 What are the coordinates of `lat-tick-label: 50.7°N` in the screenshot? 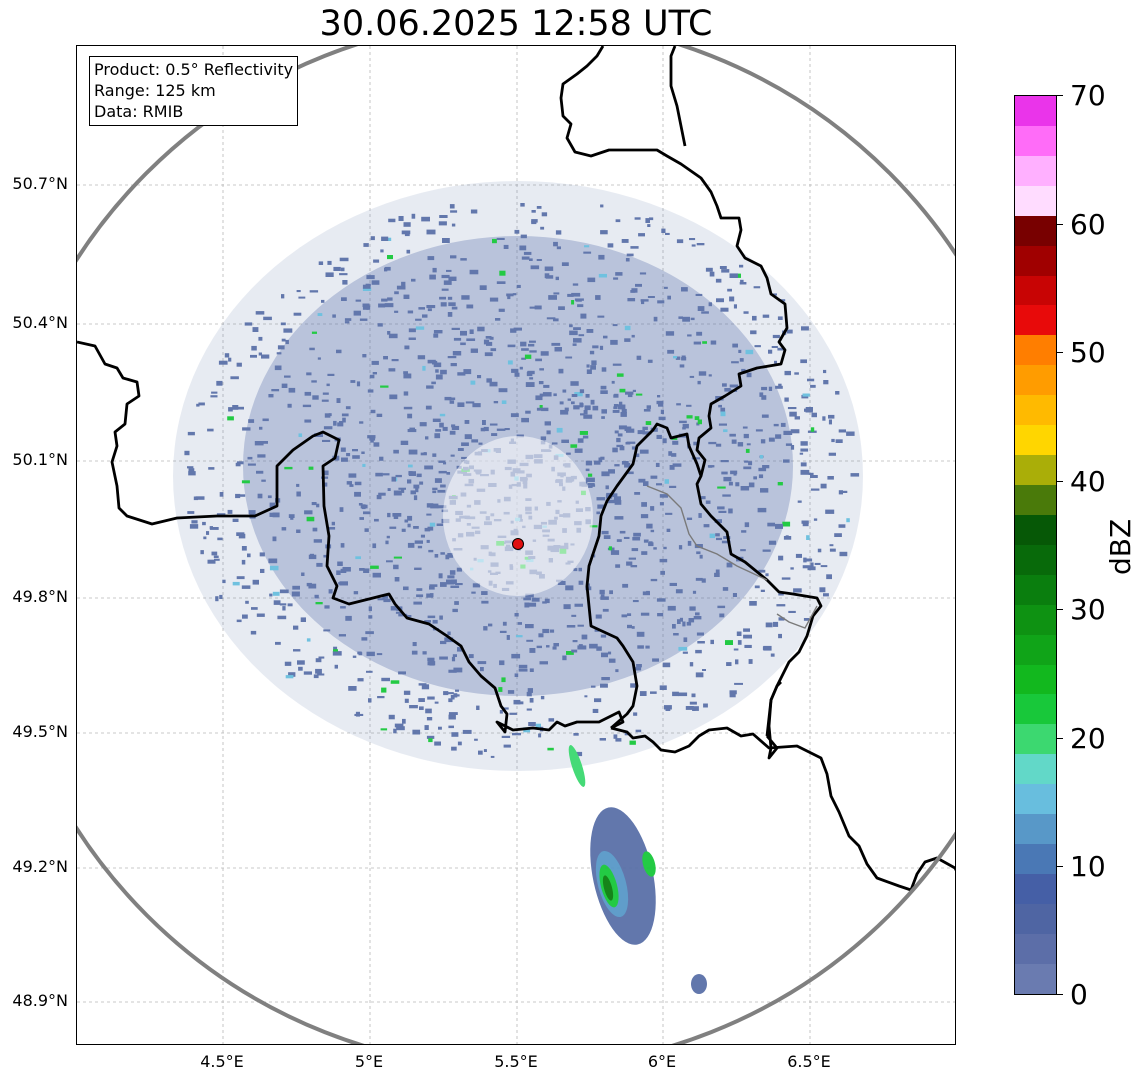 It's located at (40, 183).